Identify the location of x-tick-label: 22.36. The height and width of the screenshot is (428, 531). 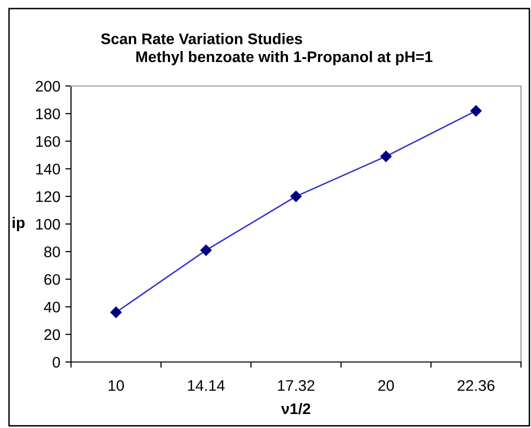
(476, 385).